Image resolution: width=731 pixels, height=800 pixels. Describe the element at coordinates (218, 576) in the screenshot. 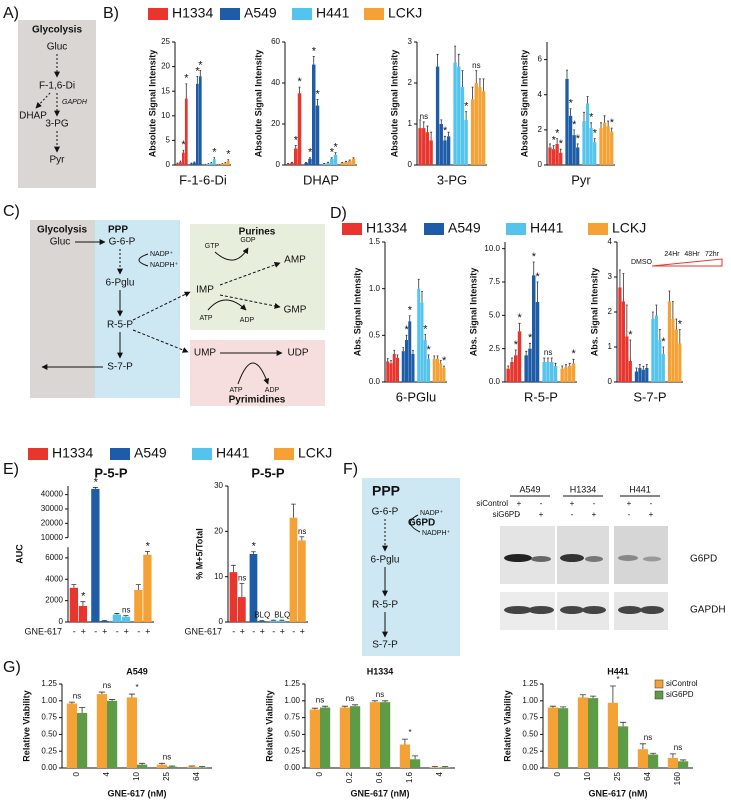

I see `y-tick-label: 10` at that location.